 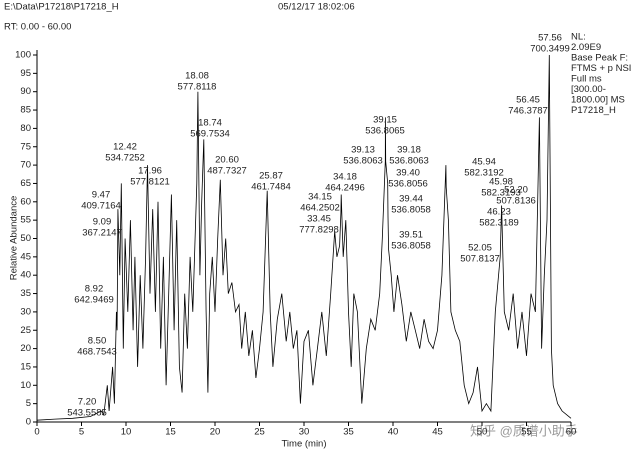 I want to click on info-line: [300.00-, so click(x=588, y=89).